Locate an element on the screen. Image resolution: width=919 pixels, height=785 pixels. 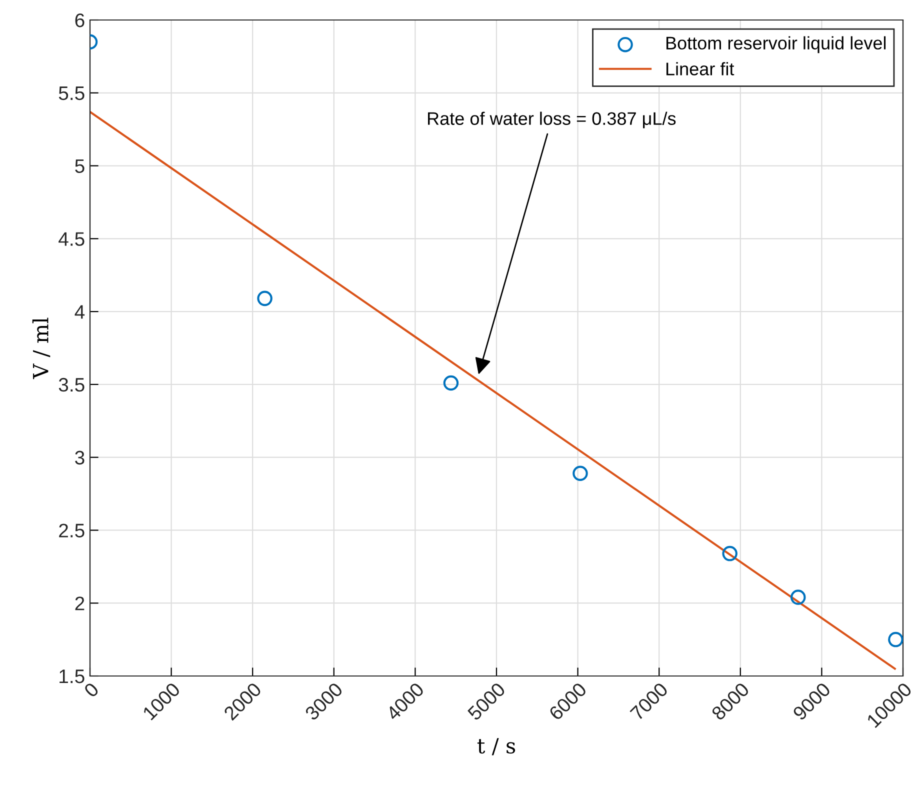
y-tick-label: 3.5 is located at coordinates (71, 385).